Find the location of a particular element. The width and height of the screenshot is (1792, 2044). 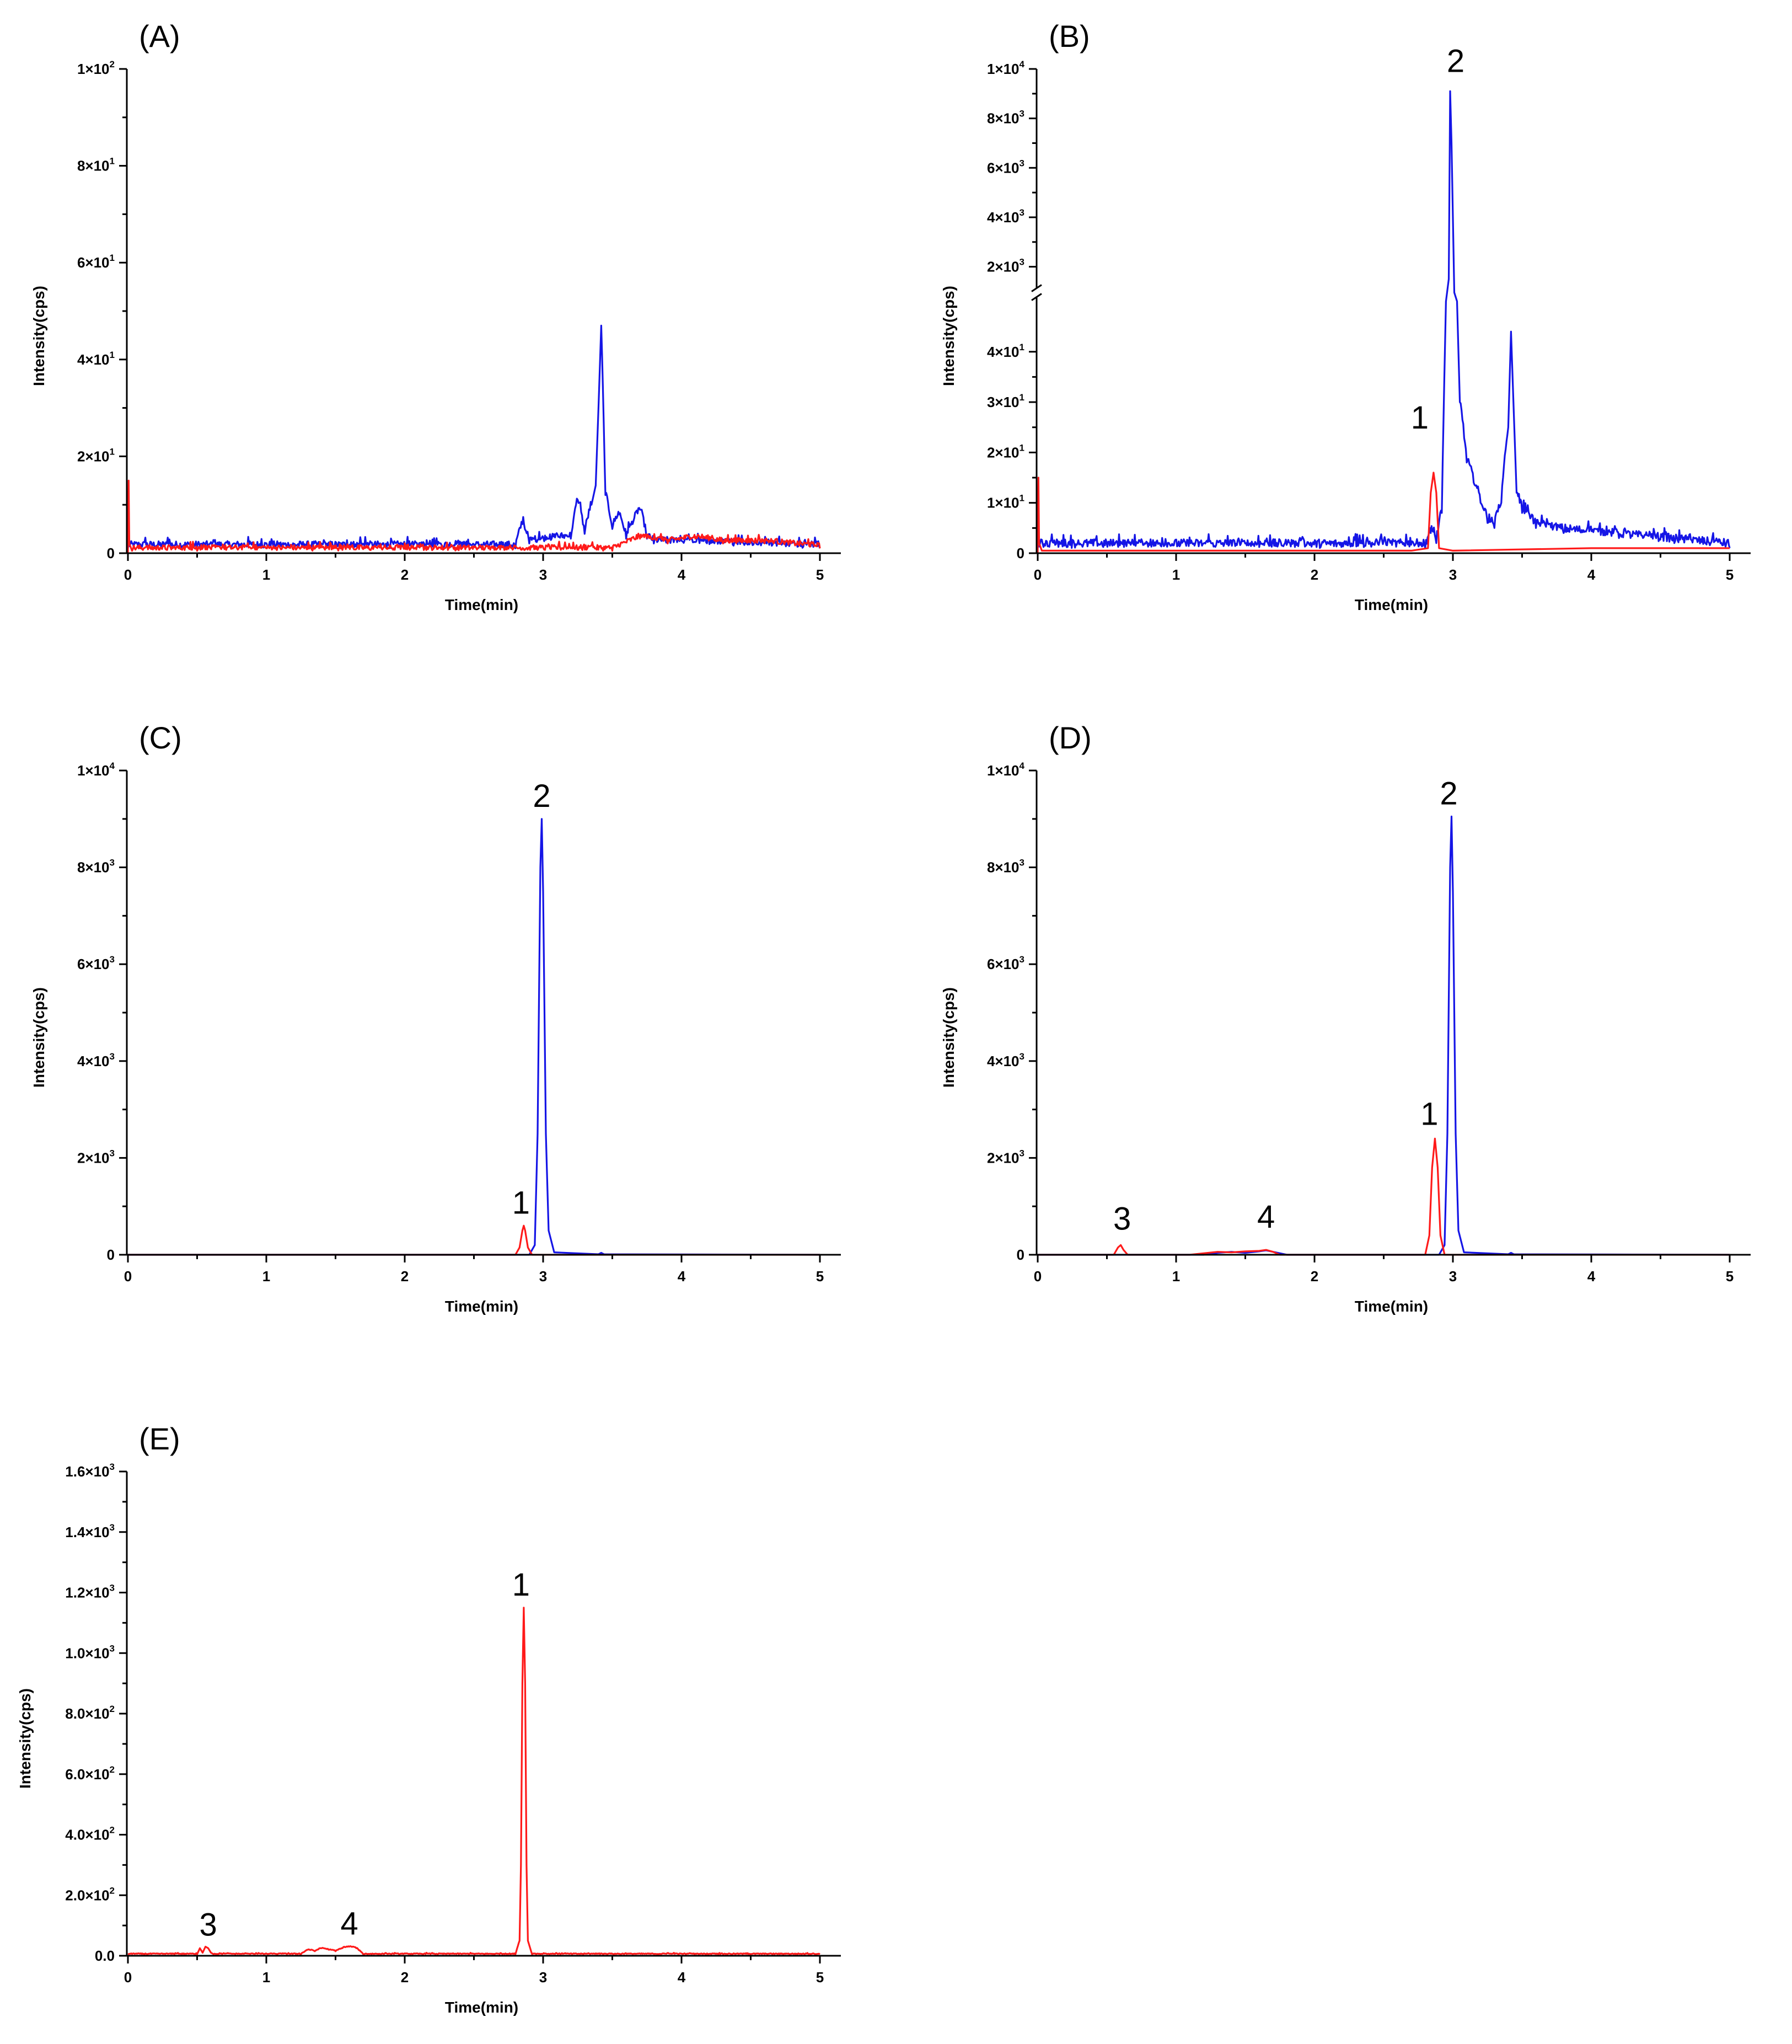

panel-label: (A) is located at coordinates (159, 36).